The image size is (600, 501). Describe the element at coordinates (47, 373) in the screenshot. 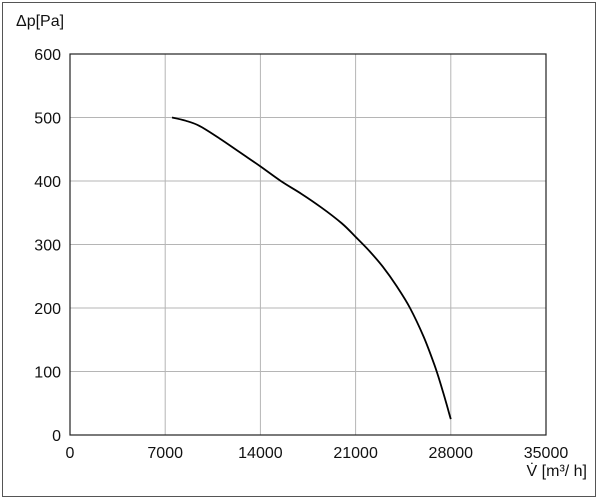

I see `y-tick-label: 100` at that location.